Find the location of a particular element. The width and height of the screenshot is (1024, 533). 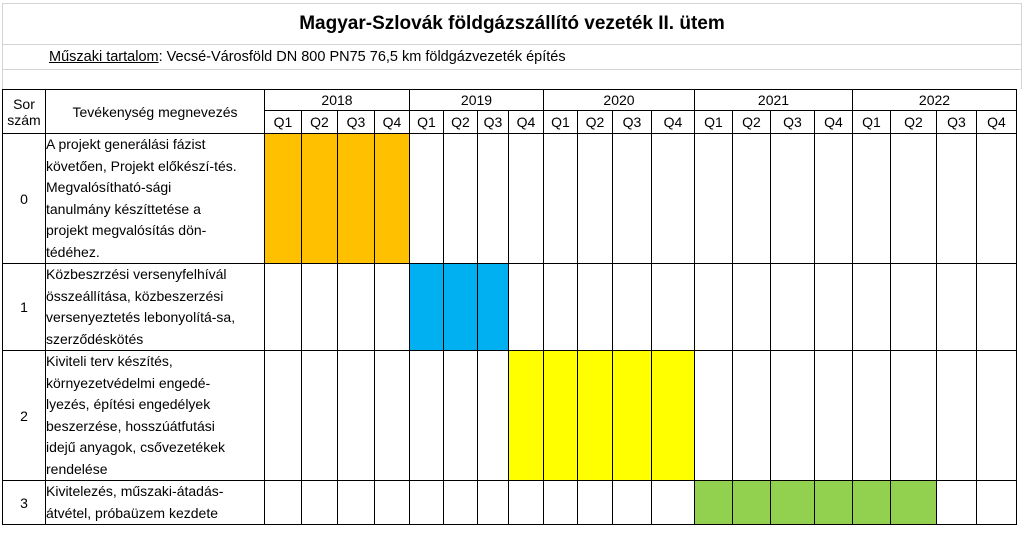

technical-content-label: Műszaki tartalom is located at coordinates (104, 57).